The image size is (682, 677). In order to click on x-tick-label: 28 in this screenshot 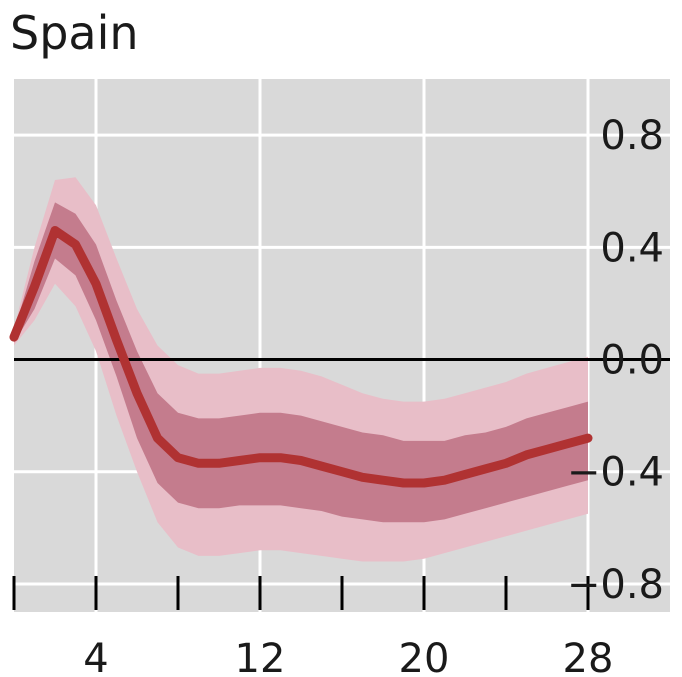, I will do `click(588, 656)`.